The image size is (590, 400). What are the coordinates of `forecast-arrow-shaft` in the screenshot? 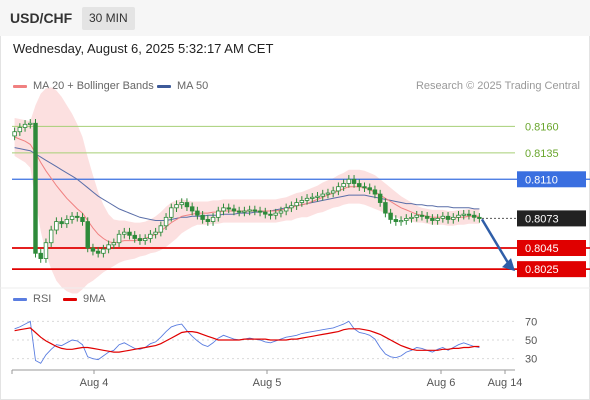 It's located at (496, 242).